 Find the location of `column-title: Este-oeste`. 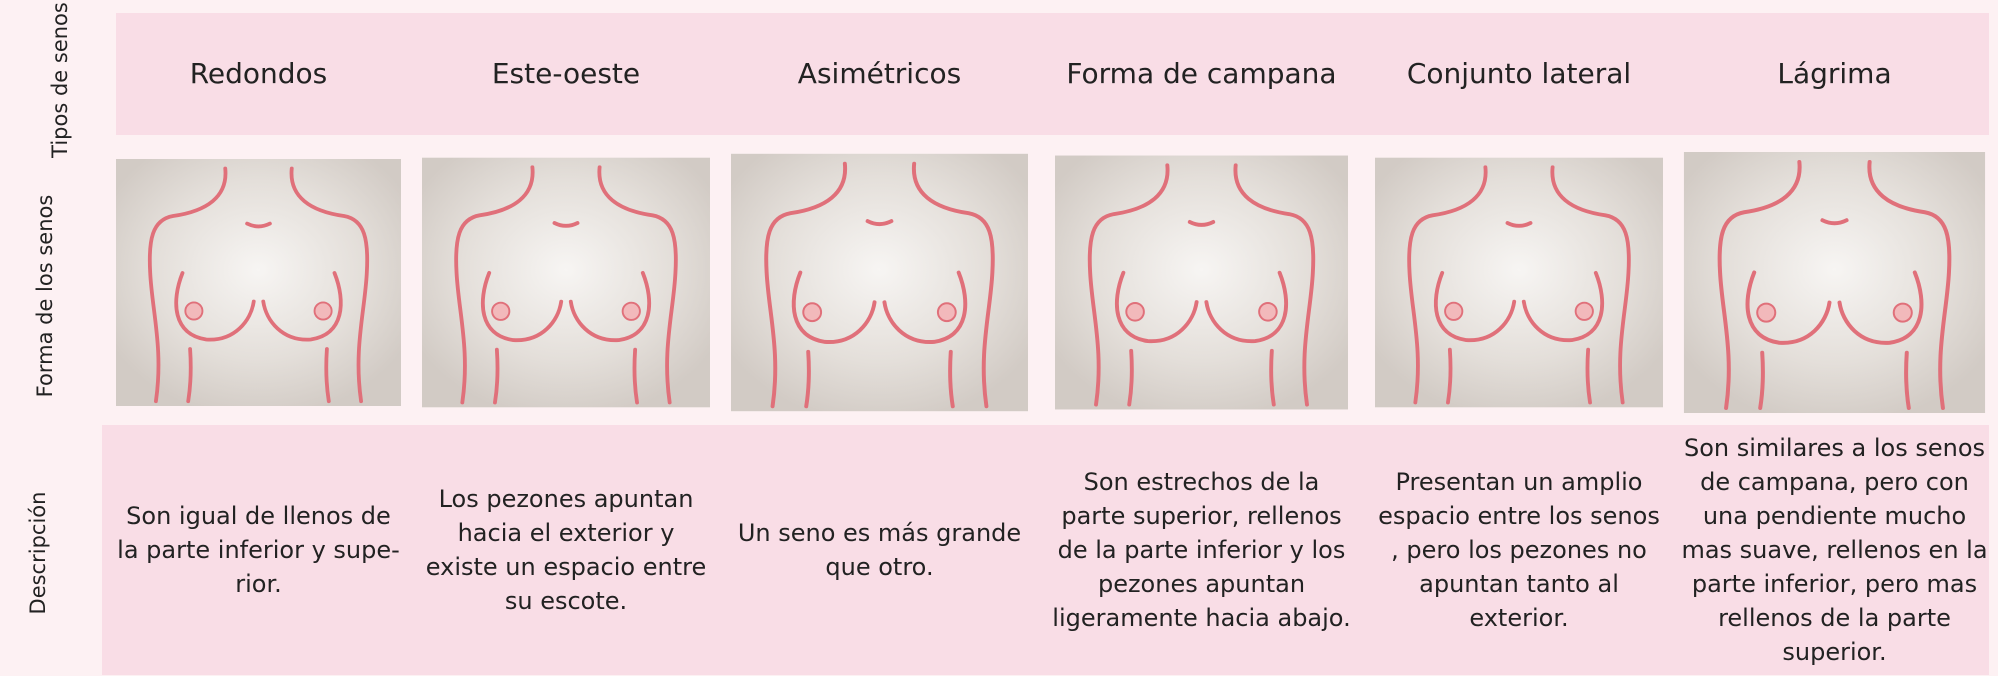

column-title: Este-oeste is located at coordinates (566, 73).